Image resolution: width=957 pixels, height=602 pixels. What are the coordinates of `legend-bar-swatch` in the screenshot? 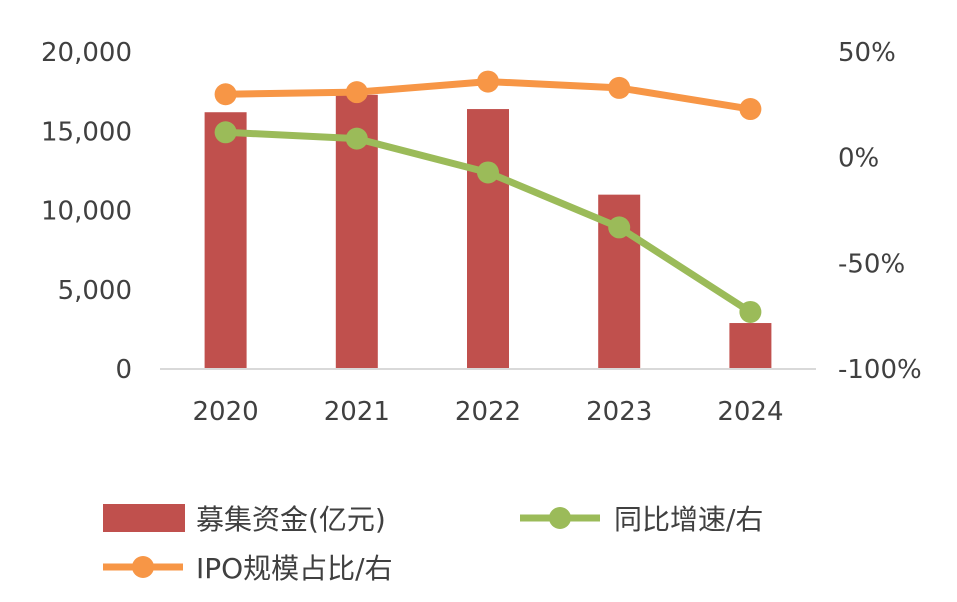 It's located at (144, 518).